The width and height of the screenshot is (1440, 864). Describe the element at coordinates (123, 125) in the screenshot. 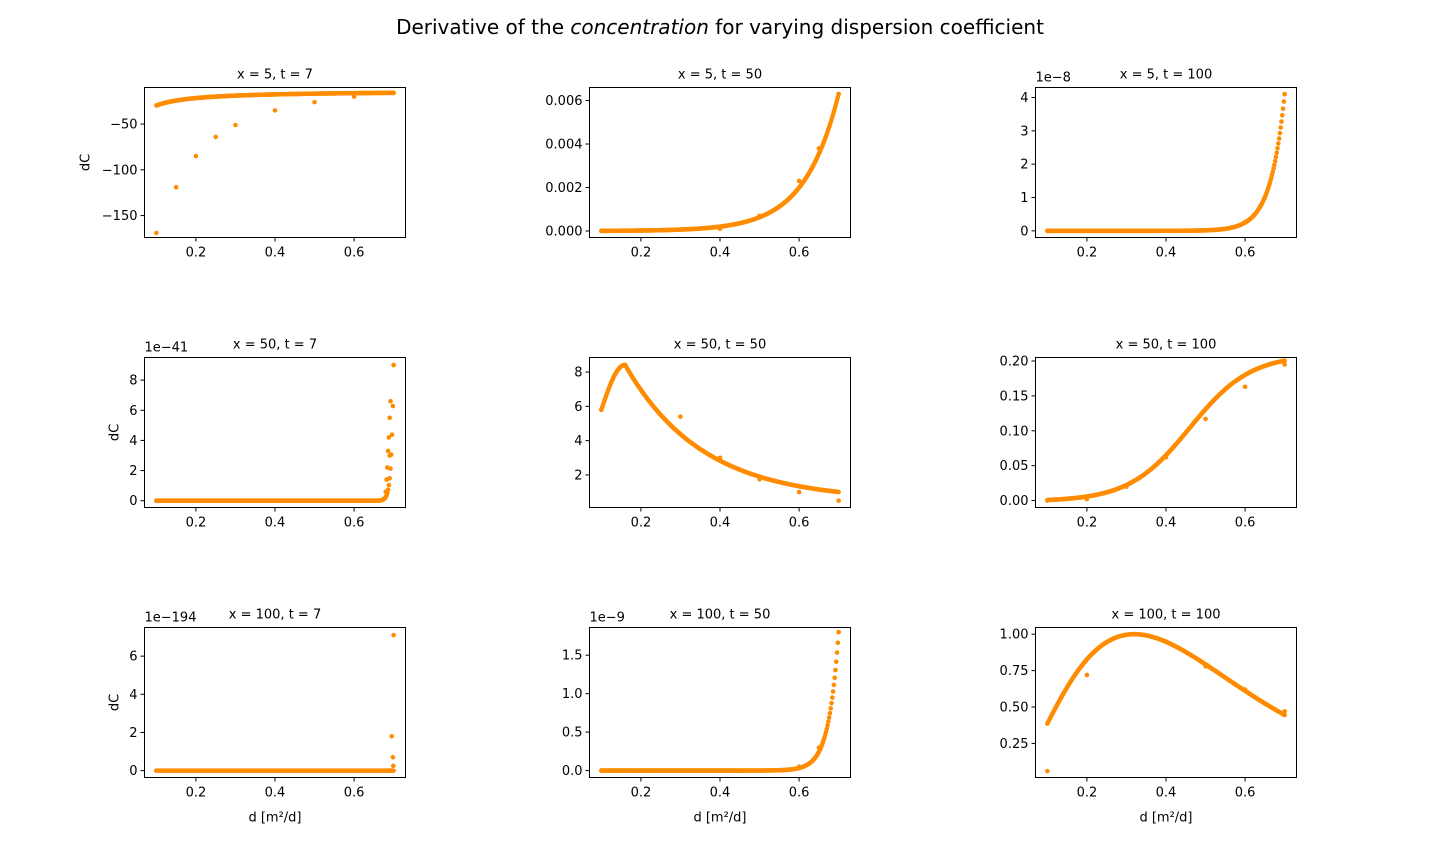

I see `y-tick-label: −50` at that location.